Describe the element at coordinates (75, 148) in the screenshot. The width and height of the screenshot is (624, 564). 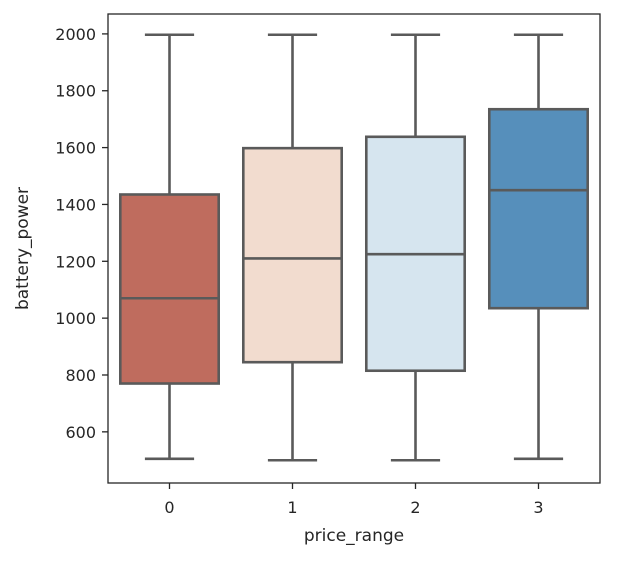
I see `y-tick-label: 1600` at that location.